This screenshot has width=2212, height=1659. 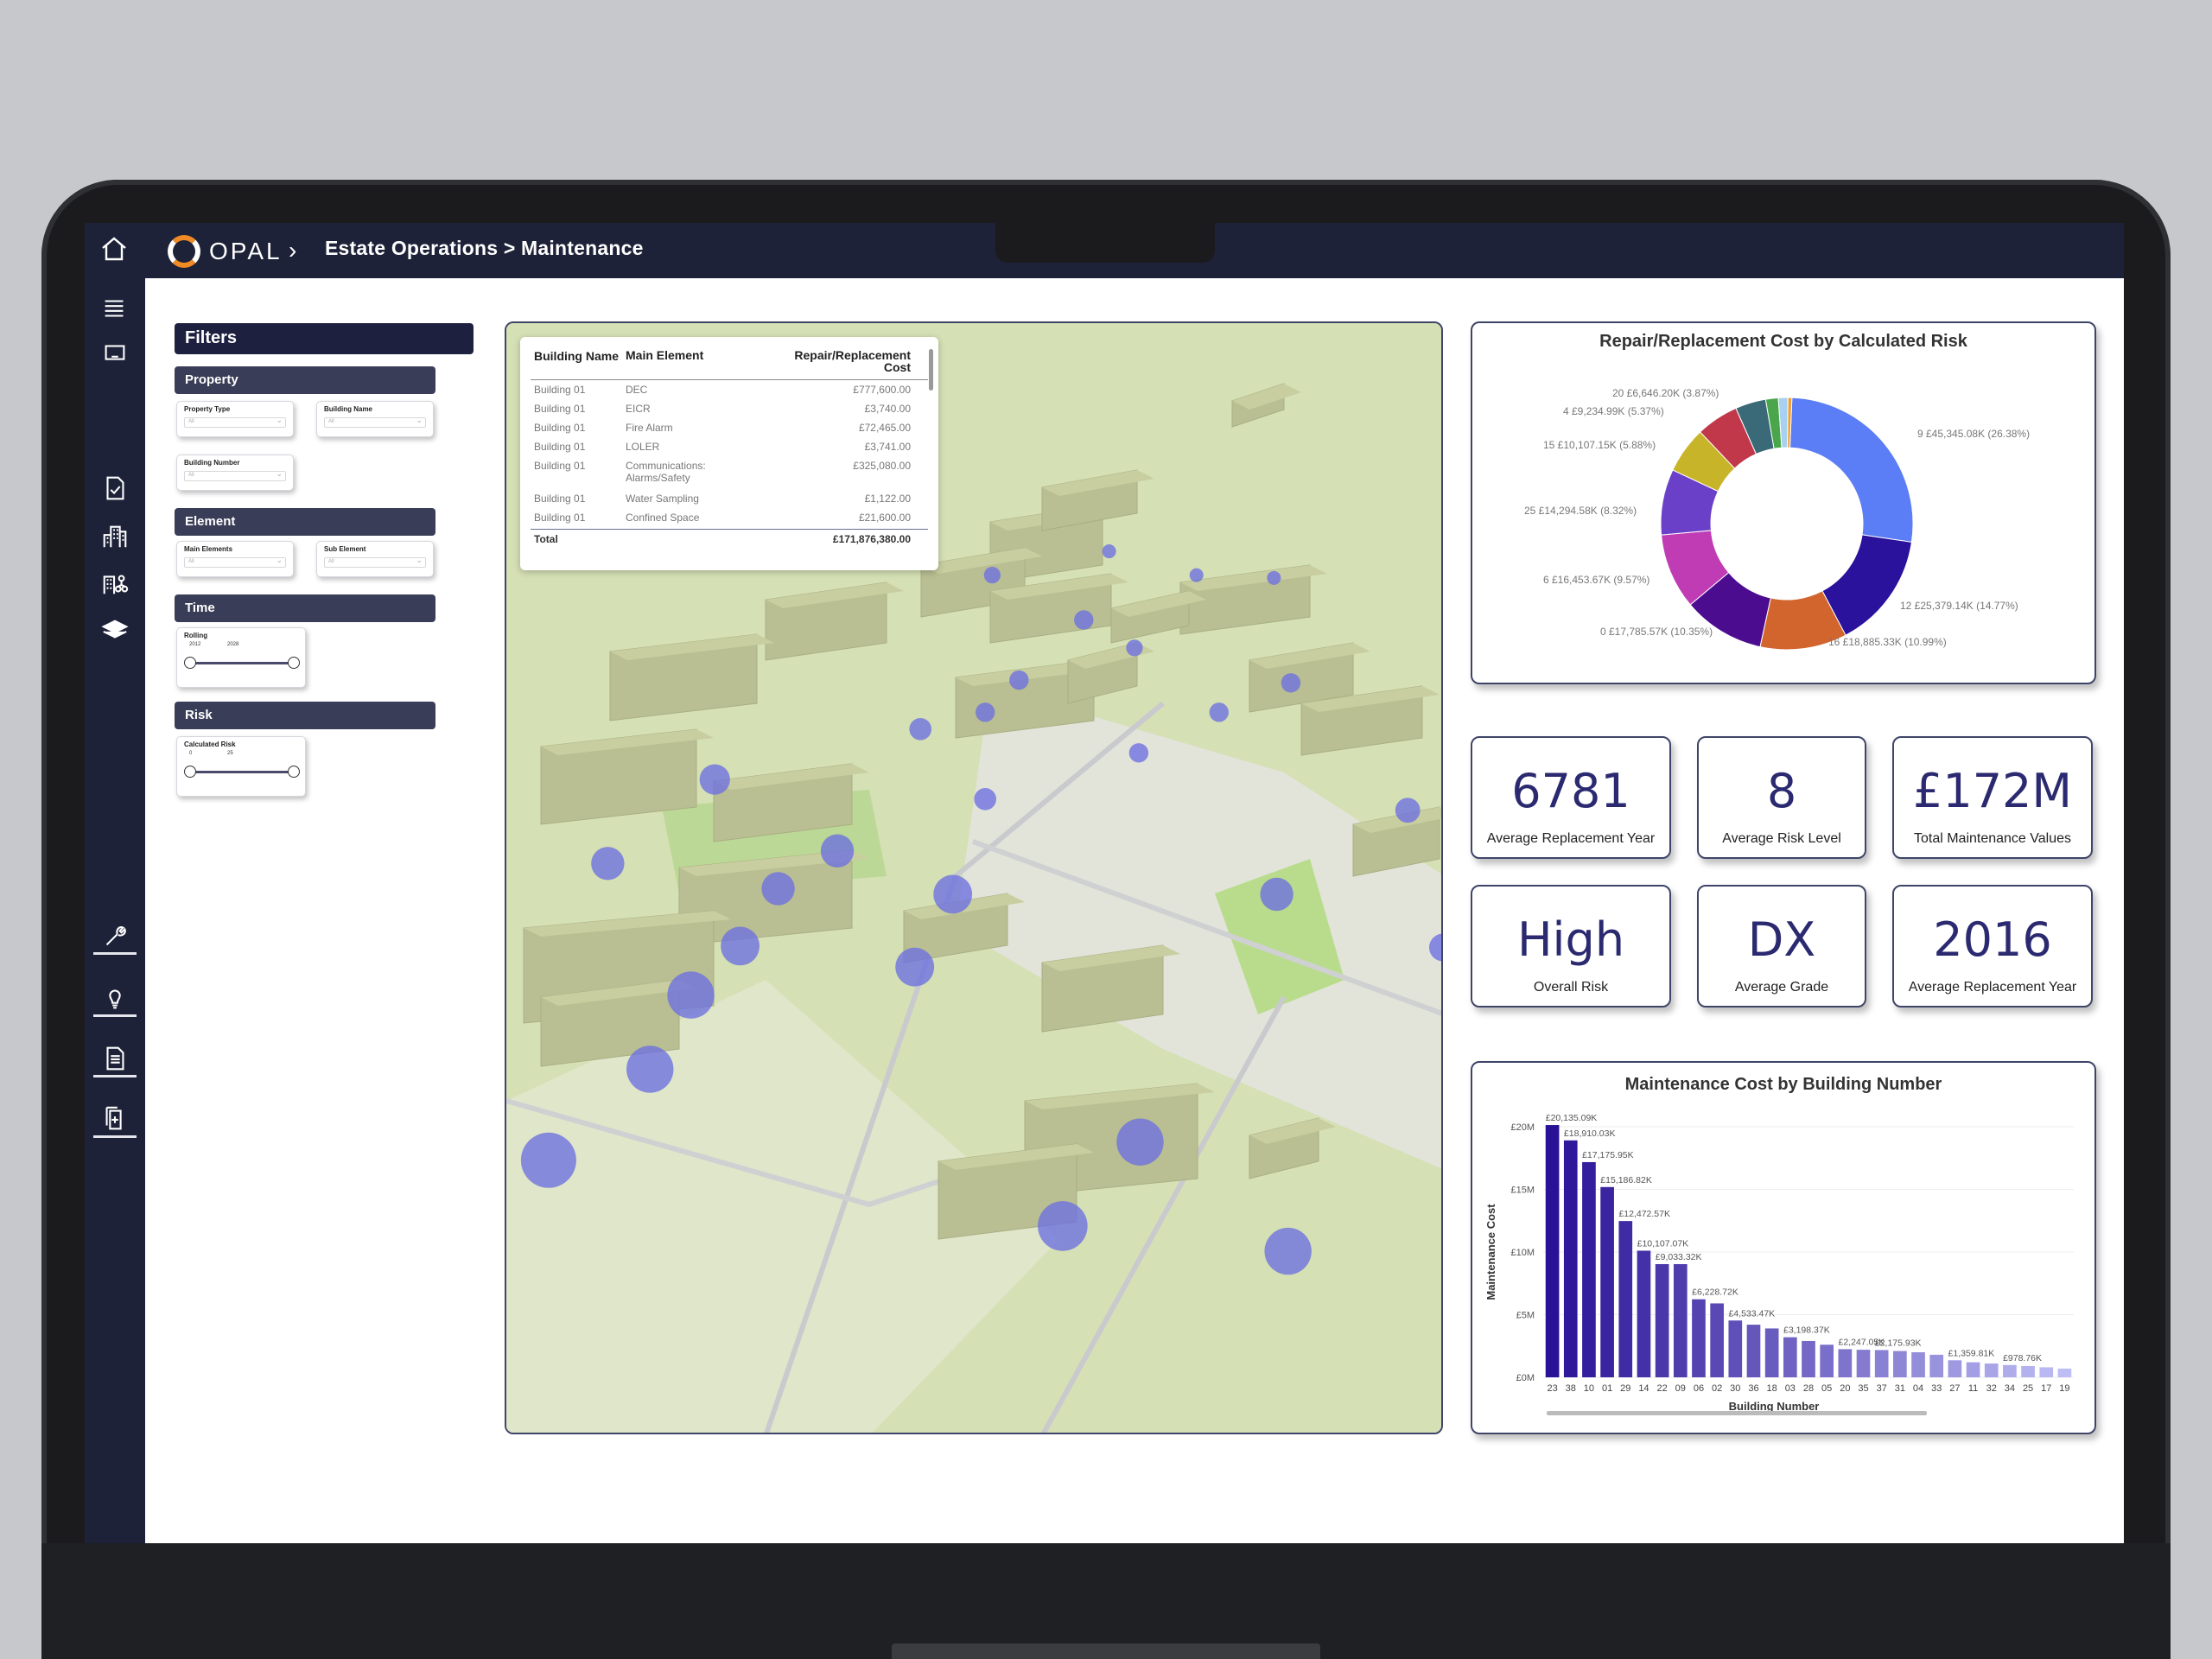 What do you see at coordinates (190, 772) in the screenshot?
I see `risk-slider-min-handle` at bounding box center [190, 772].